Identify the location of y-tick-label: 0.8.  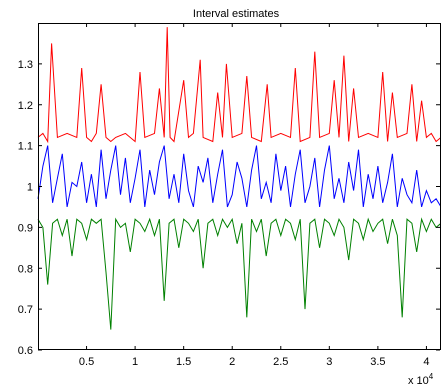
(25, 269).